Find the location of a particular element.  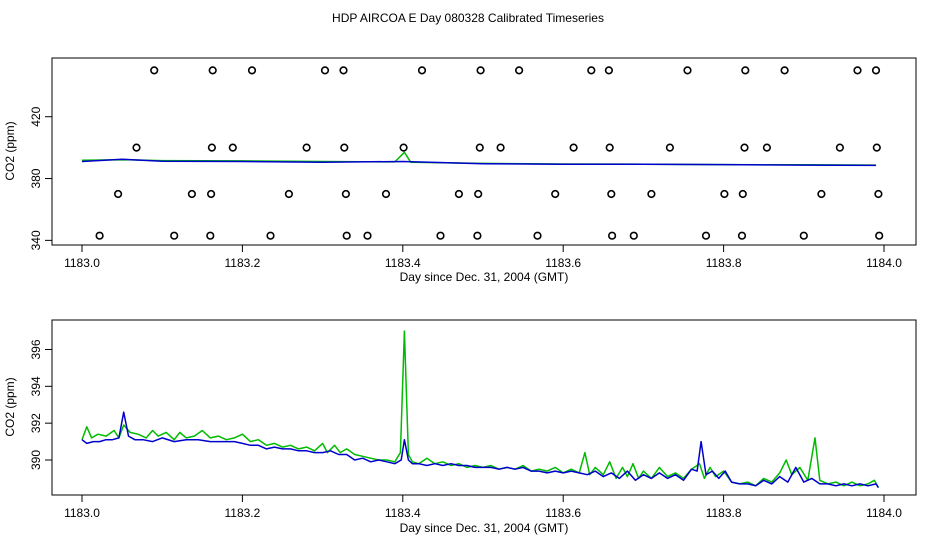

y-tick-label: 420 is located at coordinates (36, 116).